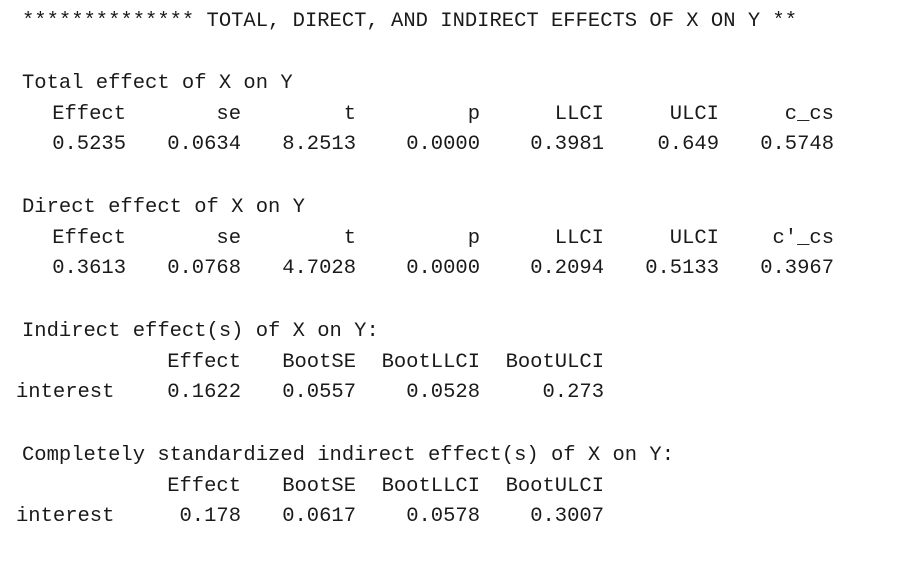 The image size is (904, 561). I want to click on value-bootse: 0.0557, so click(319, 392).